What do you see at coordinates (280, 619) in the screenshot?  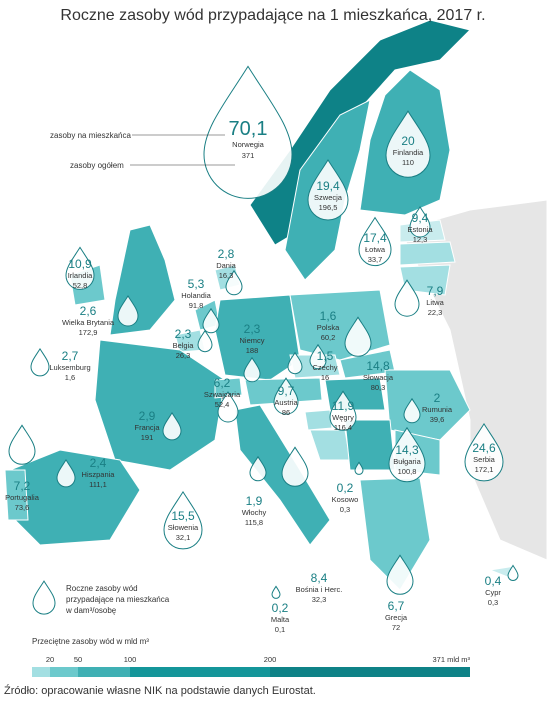 I see `country-name: Malta` at bounding box center [280, 619].